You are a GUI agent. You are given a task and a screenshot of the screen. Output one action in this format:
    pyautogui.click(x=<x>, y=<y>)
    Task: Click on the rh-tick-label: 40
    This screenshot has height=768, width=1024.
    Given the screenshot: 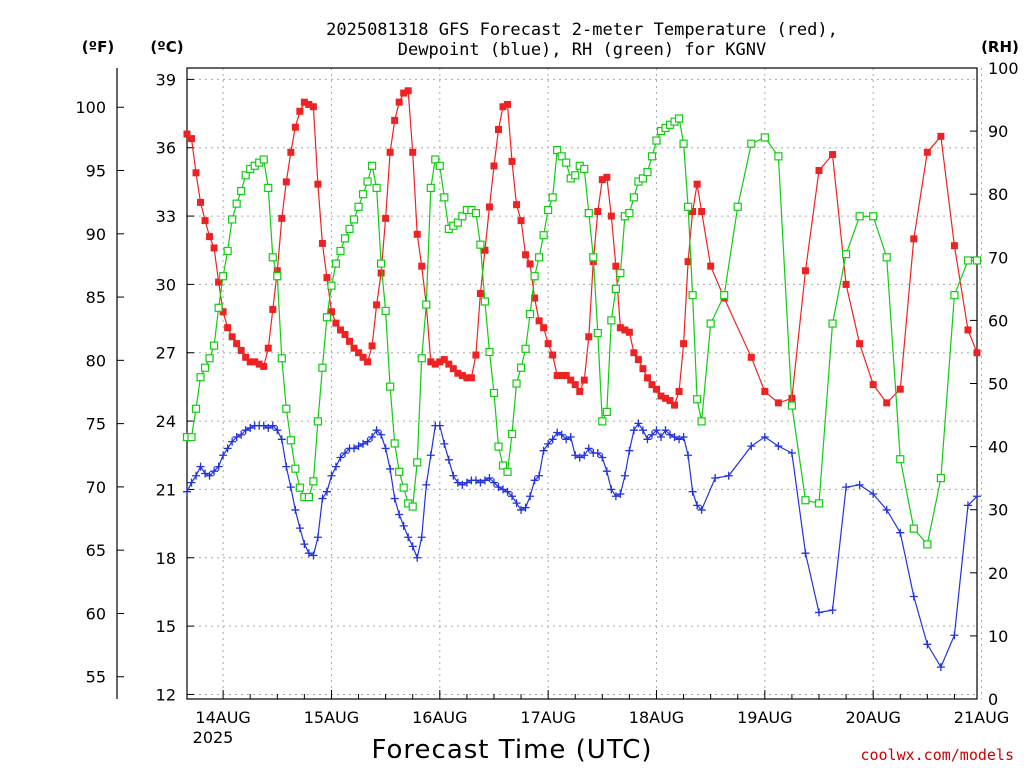 What is the action you would take?
    pyautogui.click(x=998, y=447)
    